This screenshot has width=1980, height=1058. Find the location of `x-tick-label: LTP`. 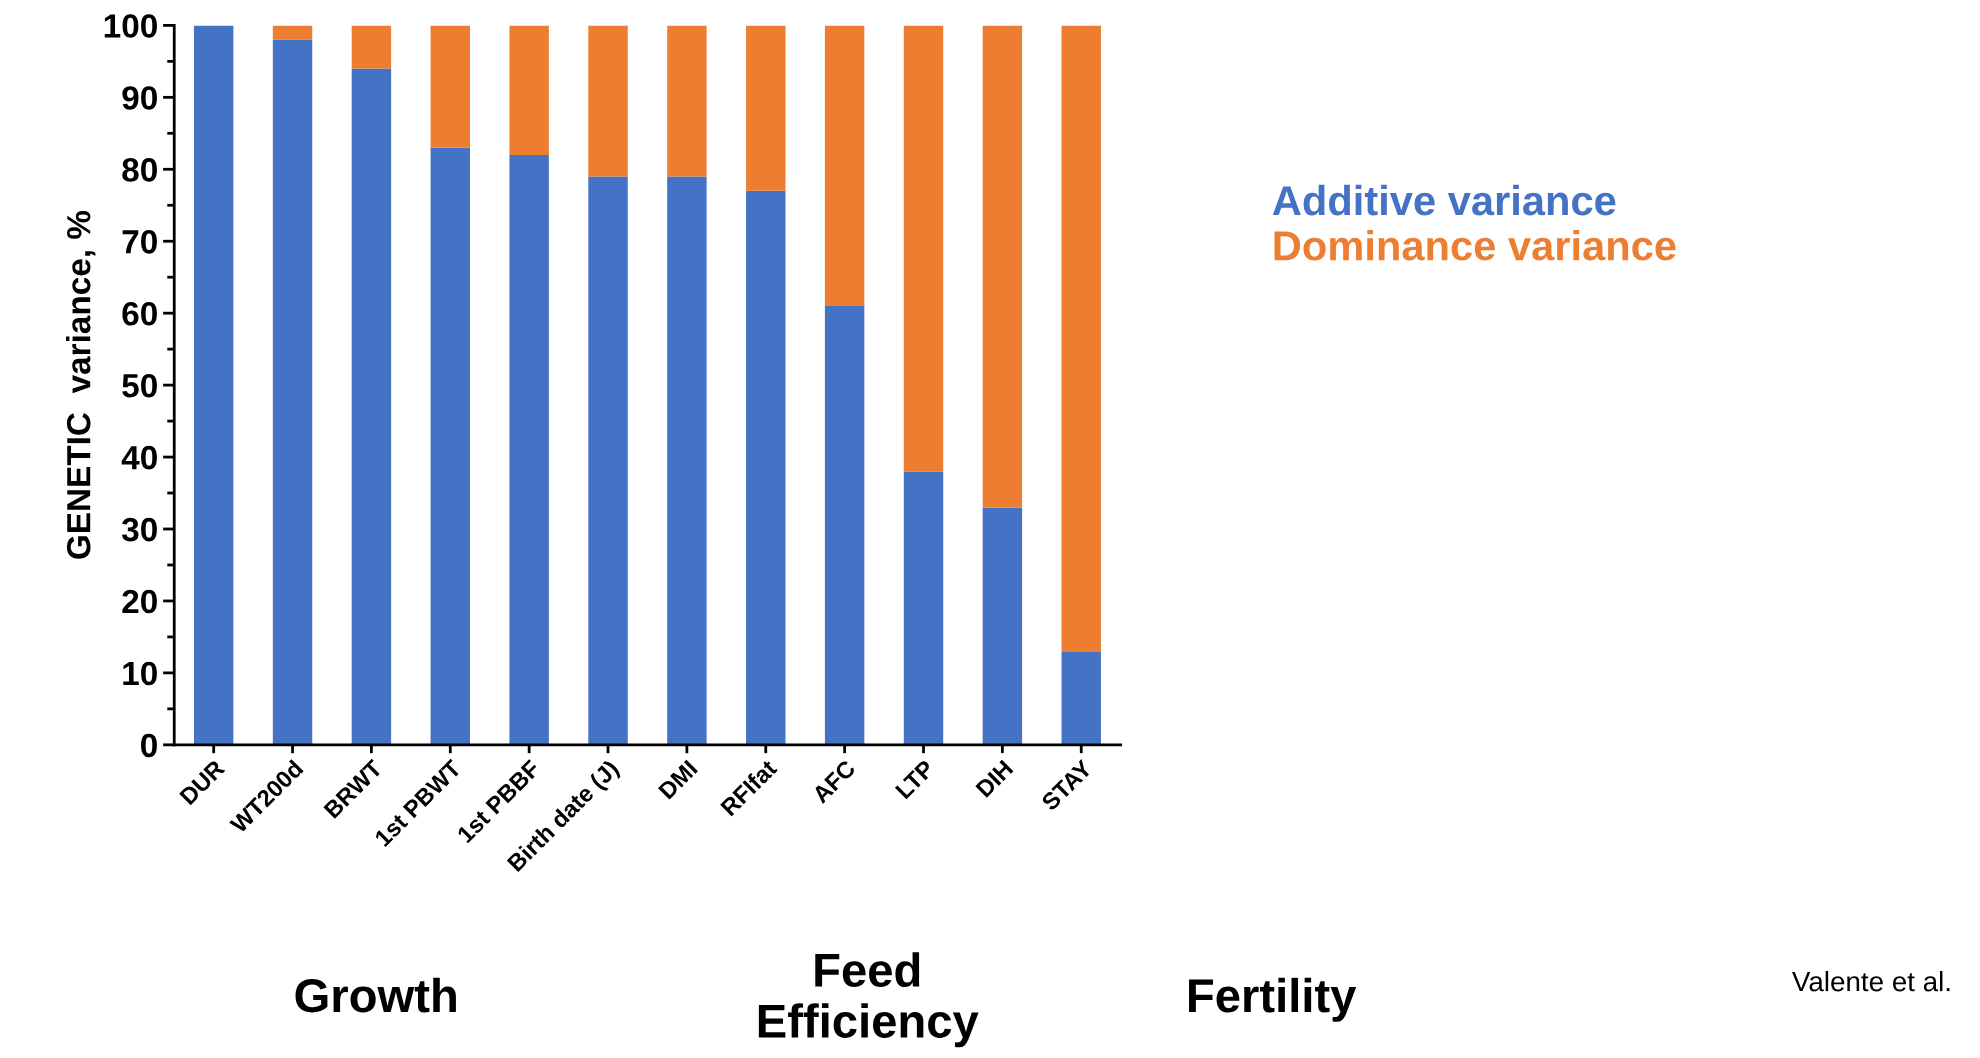

x-tick-label: LTP is located at coordinates (915, 779).